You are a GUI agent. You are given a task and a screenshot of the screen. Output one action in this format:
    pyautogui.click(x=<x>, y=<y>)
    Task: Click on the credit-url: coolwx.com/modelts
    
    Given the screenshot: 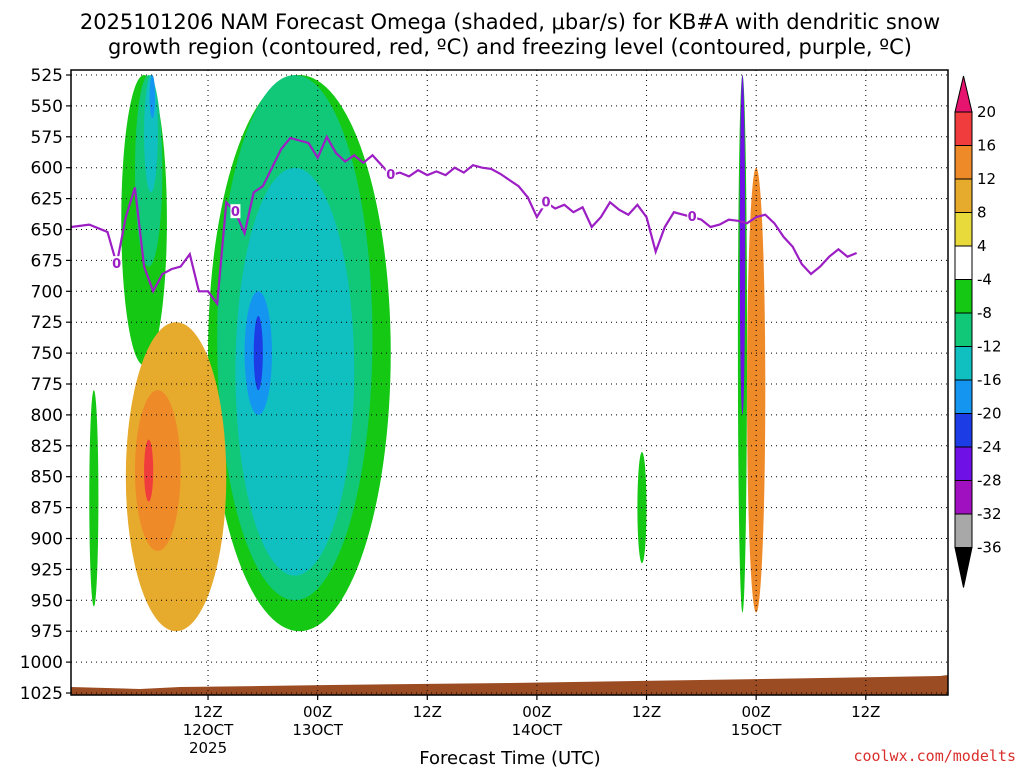 What is the action you would take?
    pyautogui.click(x=934, y=756)
    